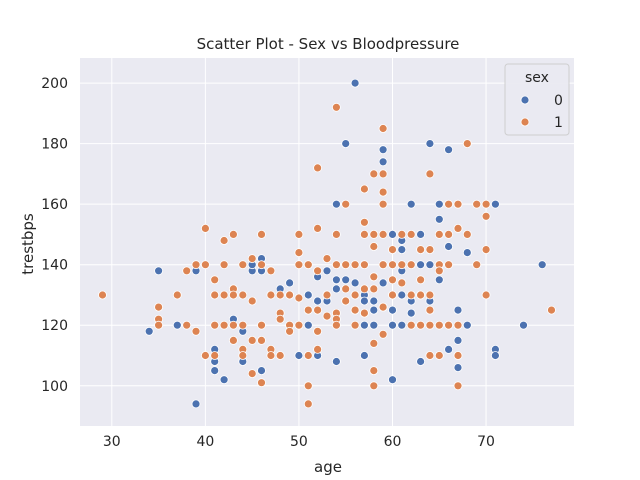 The image size is (640, 480). Describe the element at coordinates (328, 467) in the screenshot. I see `x-axis-label: age` at that location.